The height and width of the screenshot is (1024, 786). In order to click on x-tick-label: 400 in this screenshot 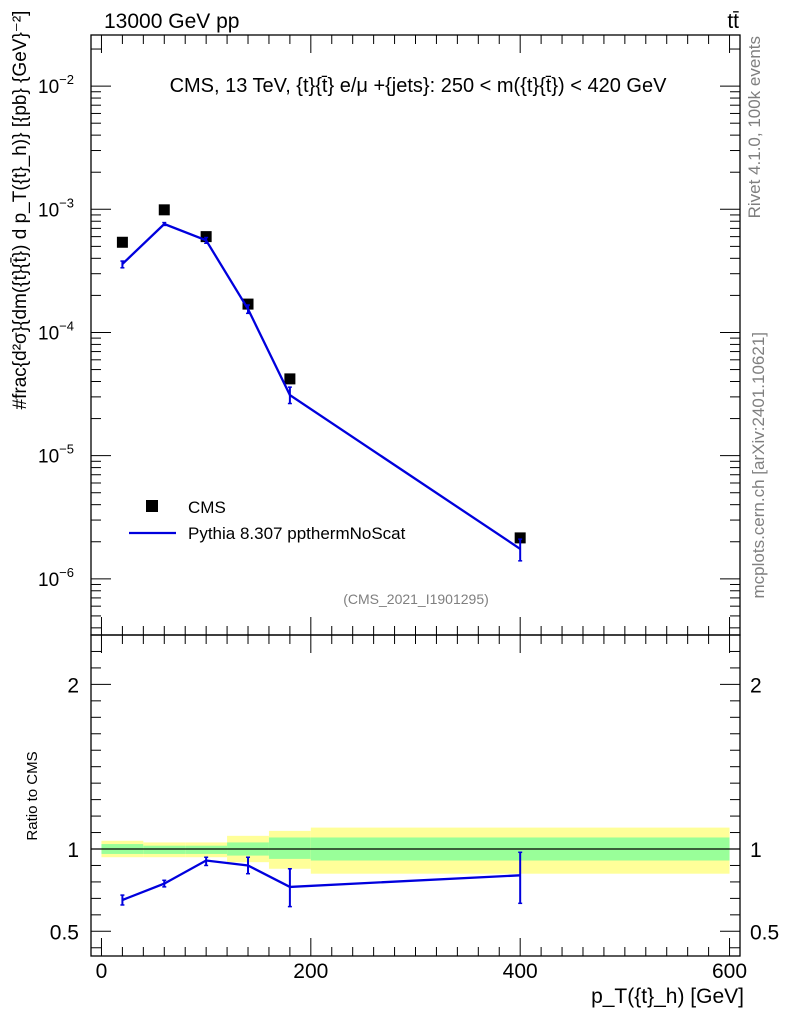, I will do `click(520, 971)`.